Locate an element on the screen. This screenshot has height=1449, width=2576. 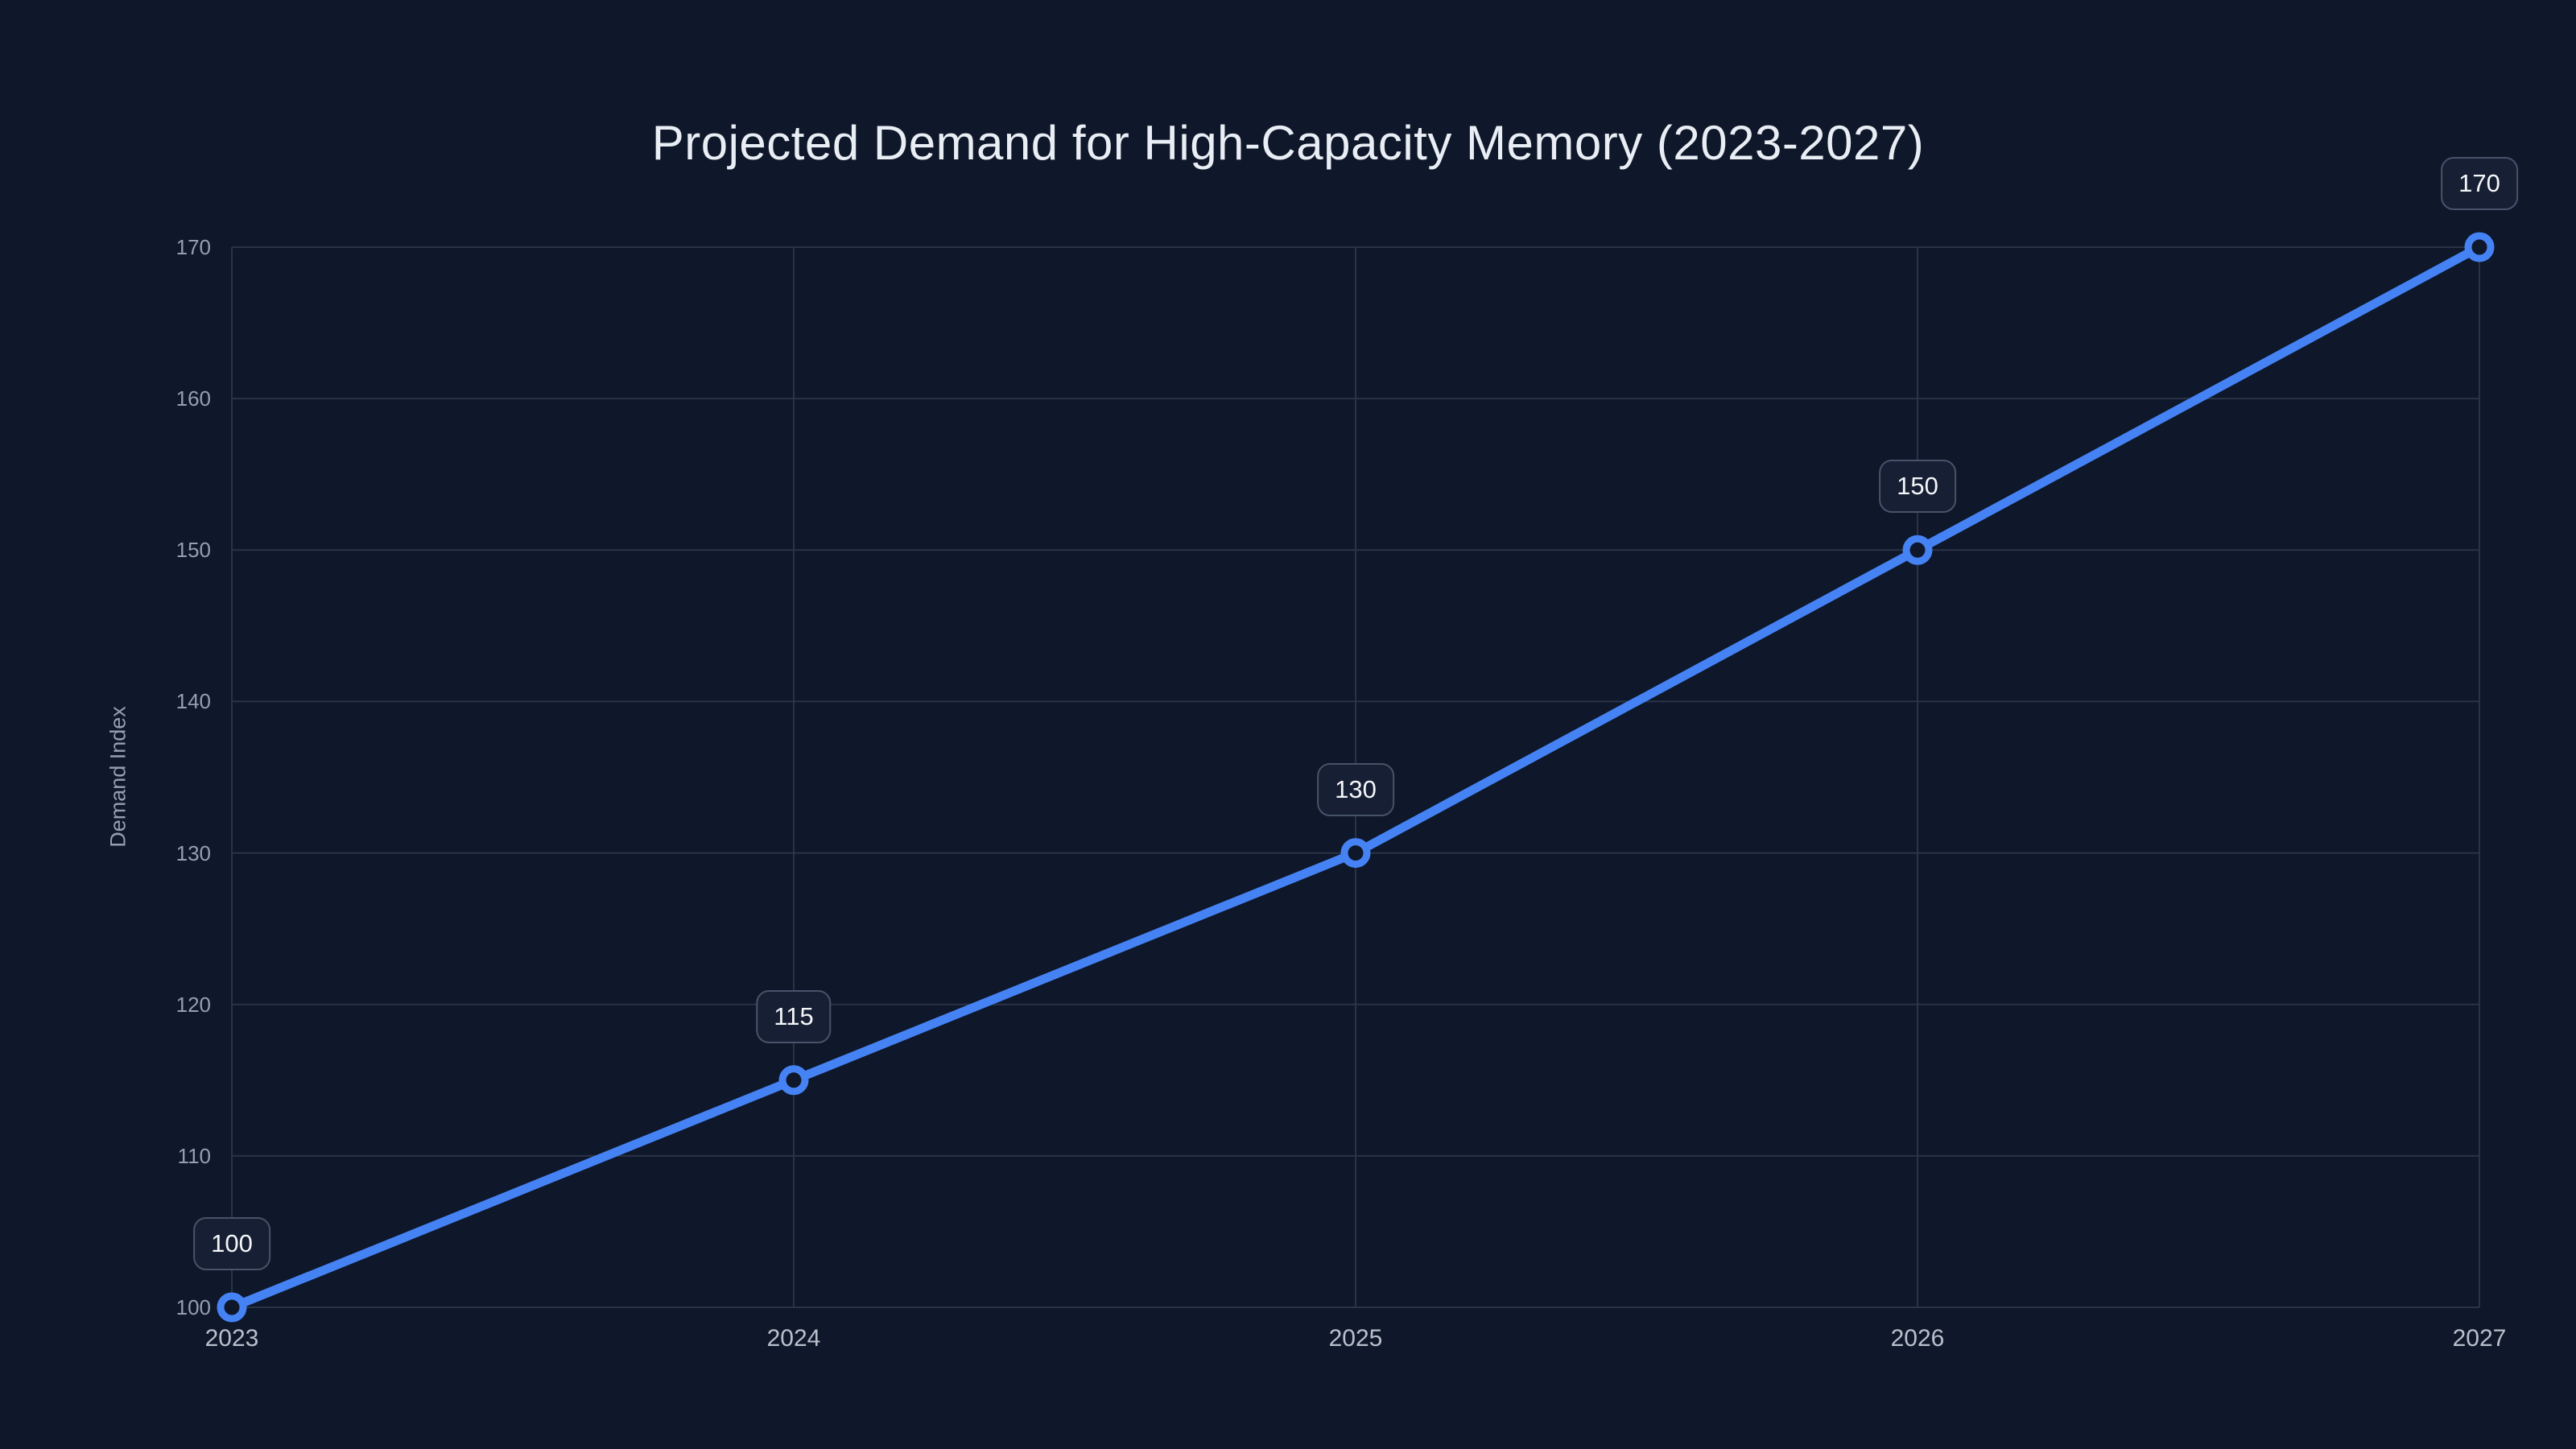
y-tick-label: 110 is located at coordinates (194, 1155).